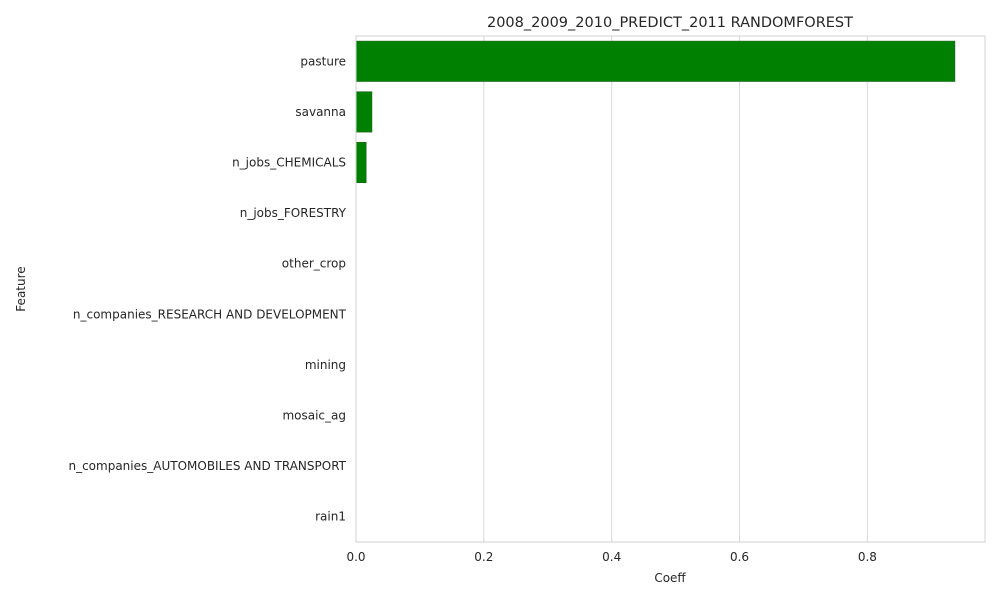  What do you see at coordinates (323, 61) in the screenshot?
I see `y-tick-label: pasture` at bounding box center [323, 61].